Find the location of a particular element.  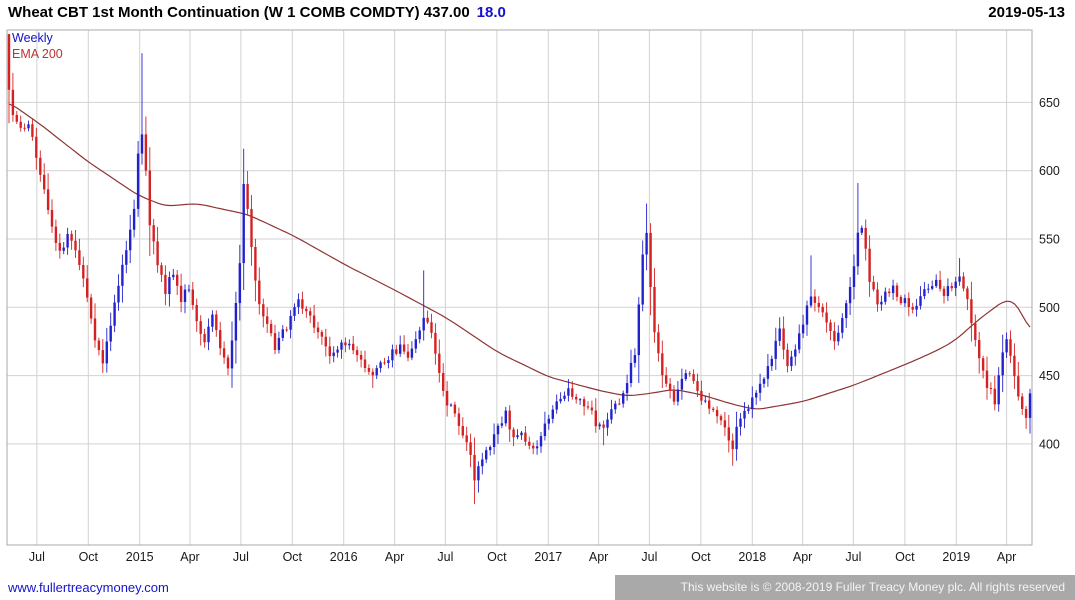

chart-date: 2019-05-13 is located at coordinates (1026, 12).